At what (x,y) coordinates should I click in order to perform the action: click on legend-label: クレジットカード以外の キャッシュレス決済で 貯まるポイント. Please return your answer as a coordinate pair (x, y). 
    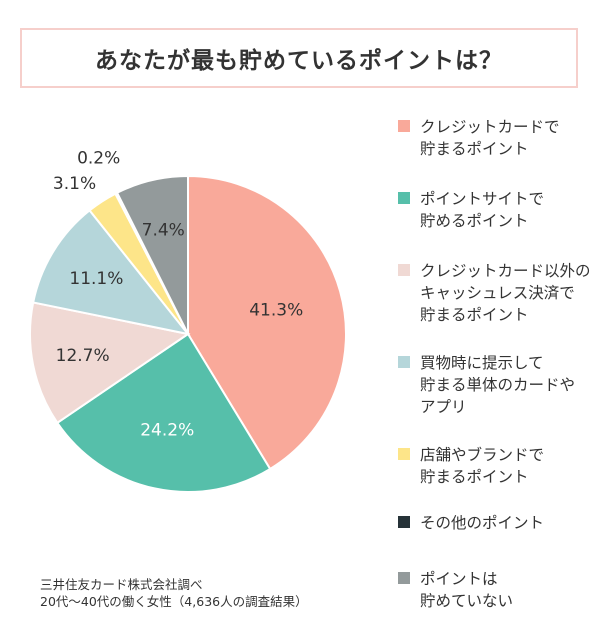
    Looking at the image, I should click on (505, 293).